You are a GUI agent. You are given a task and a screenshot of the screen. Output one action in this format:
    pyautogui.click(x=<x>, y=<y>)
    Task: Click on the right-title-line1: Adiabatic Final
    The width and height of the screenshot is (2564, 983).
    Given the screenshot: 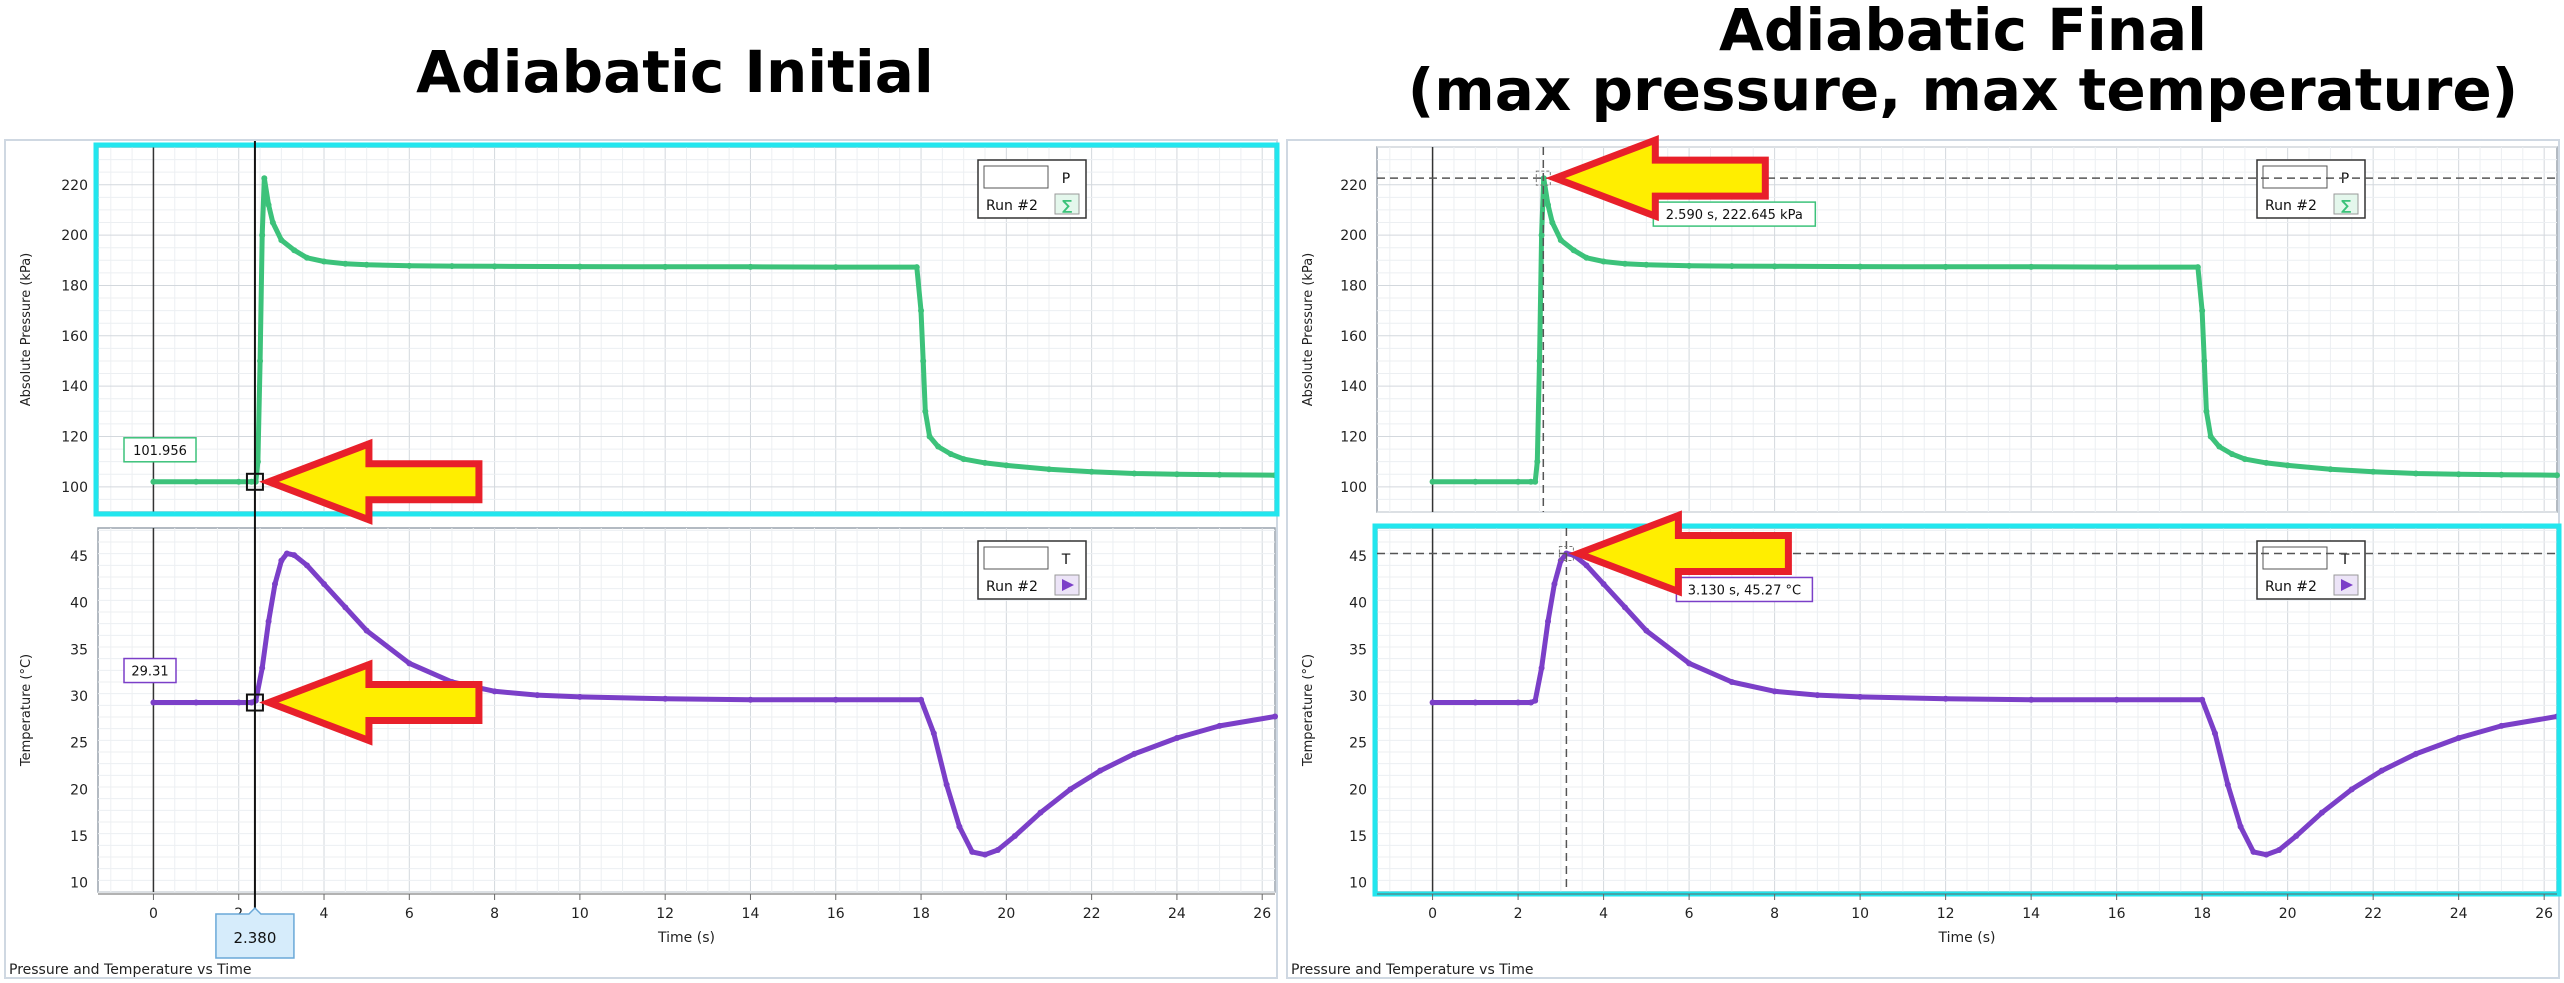 What is the action you would take?
    pyautogui.click(x=1963, y=32)
    